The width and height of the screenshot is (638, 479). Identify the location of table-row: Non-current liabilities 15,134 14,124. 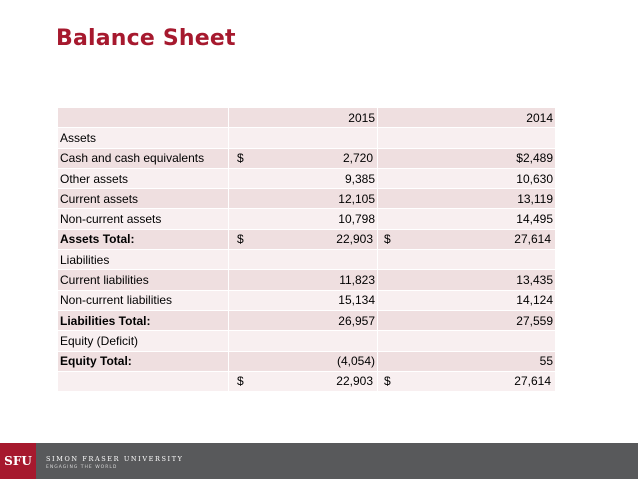
(306, 300).